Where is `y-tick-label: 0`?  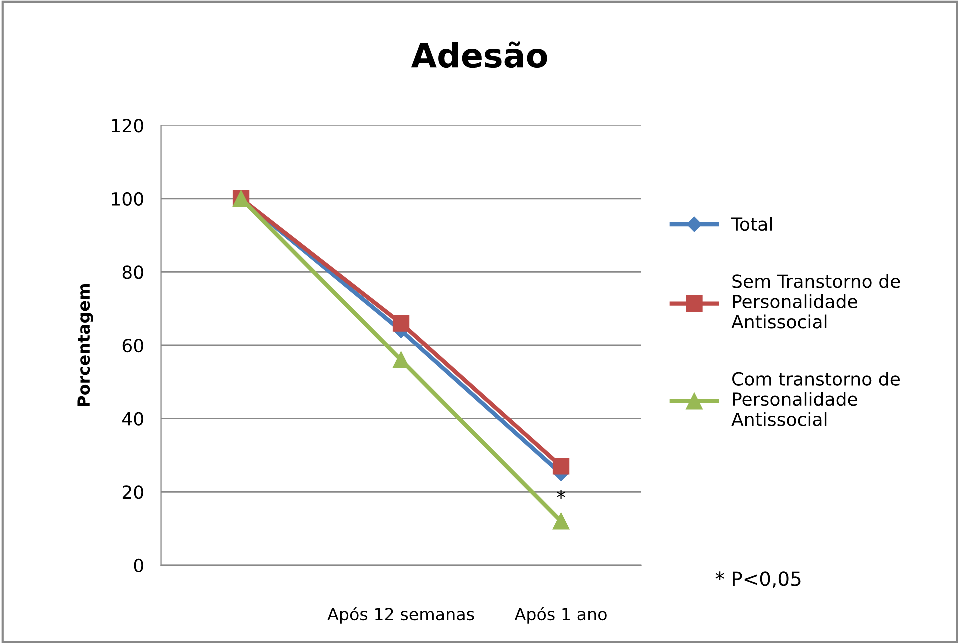 y-tick-label: 0 is located at coordinates (139, 565).